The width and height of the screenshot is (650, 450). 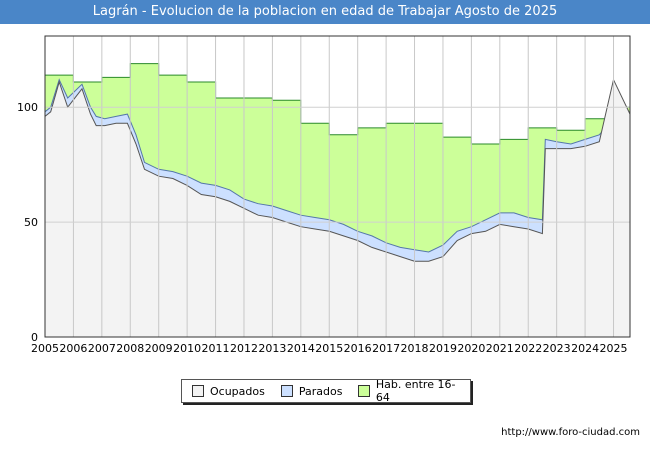 I want to click on legend-label-parados: Parados, so click(x=320, y=391).